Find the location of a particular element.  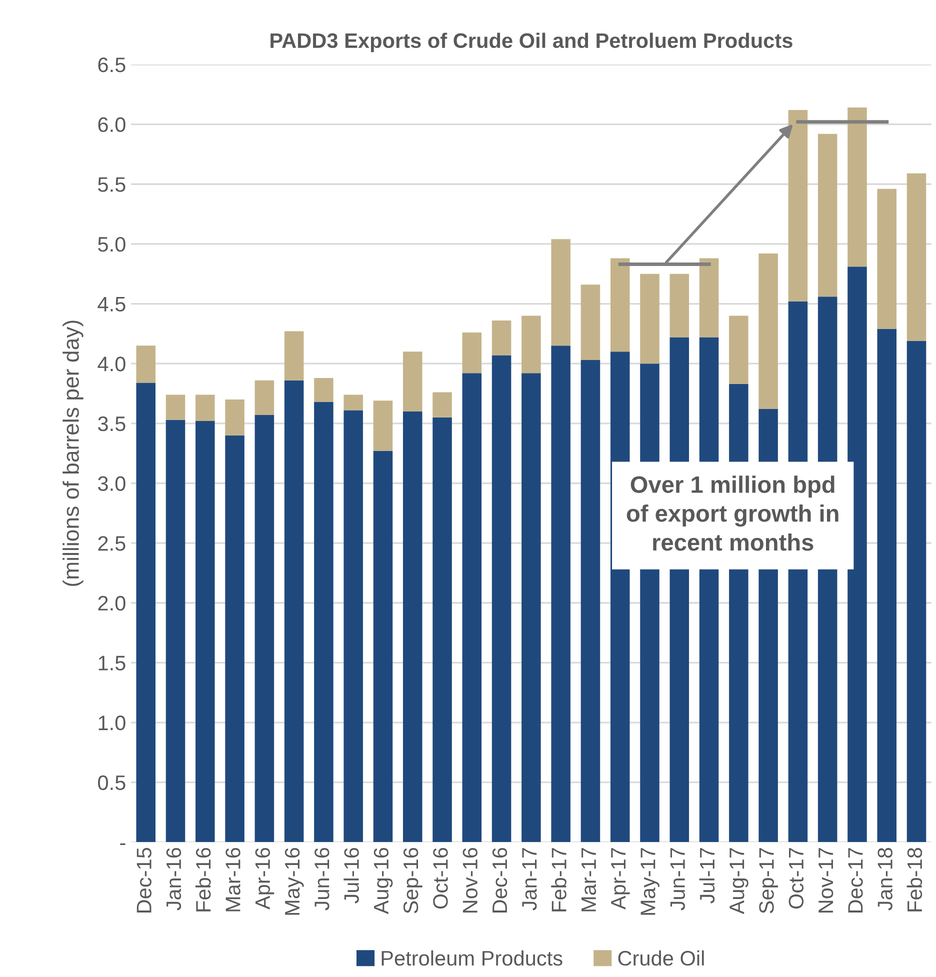

x-tick-label: Mar-17 is located at coordinates (589, 880).